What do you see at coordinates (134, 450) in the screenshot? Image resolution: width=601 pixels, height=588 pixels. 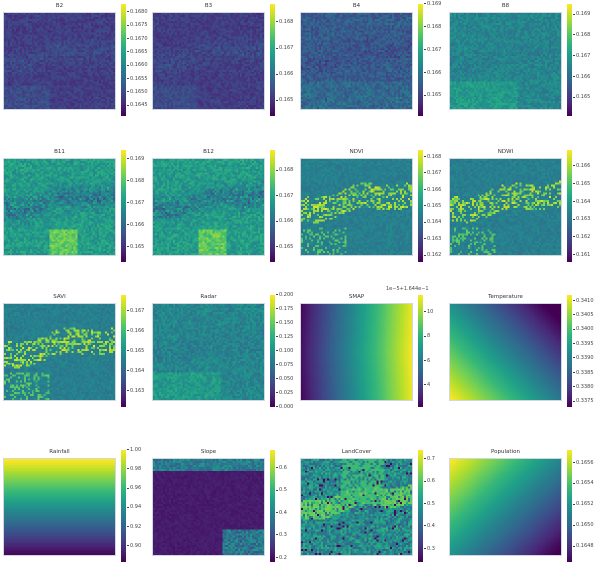 I see `colorbar-tick-label: 1.00` at bounding box center [134, 450].